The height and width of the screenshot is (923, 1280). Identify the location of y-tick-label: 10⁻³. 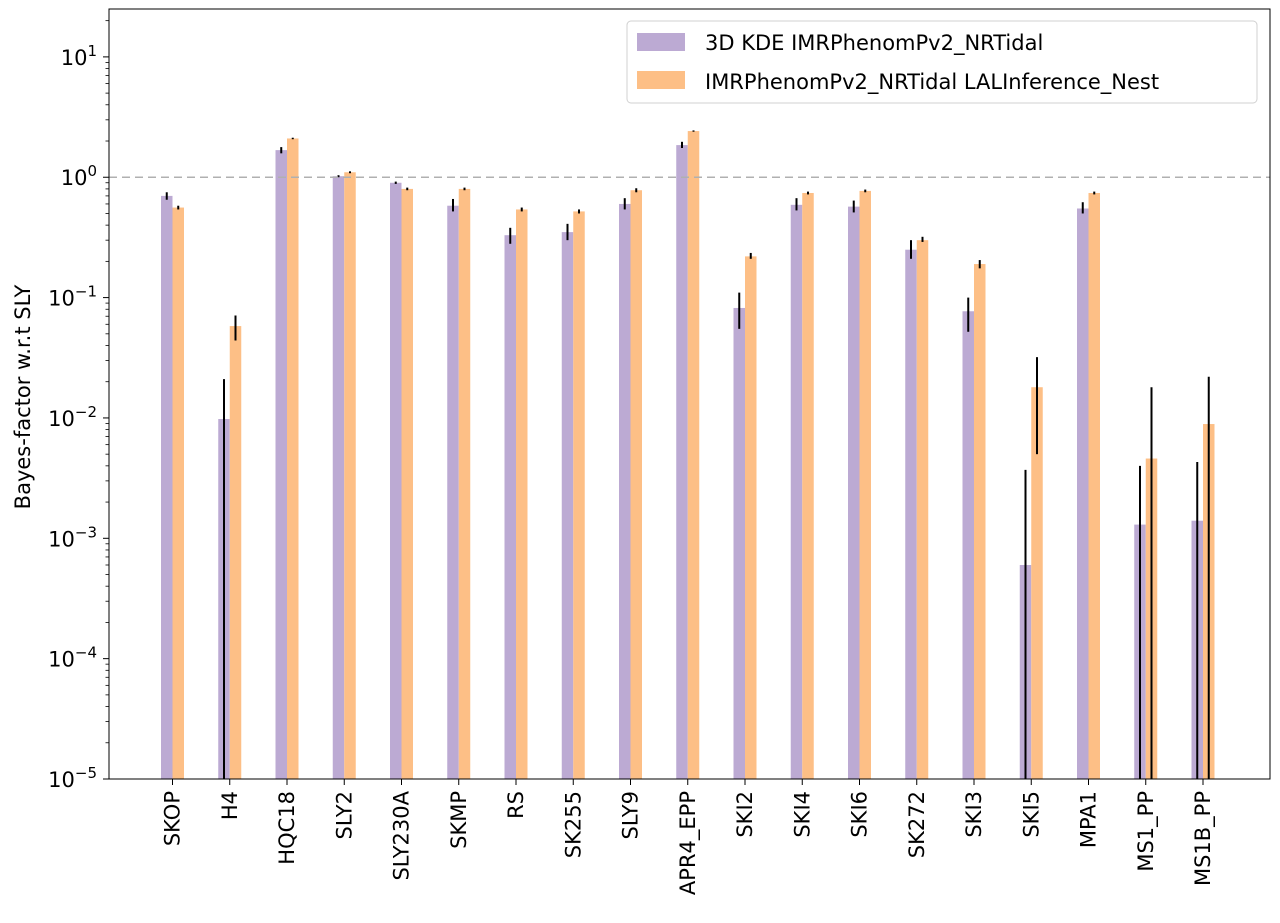
(72, 537).